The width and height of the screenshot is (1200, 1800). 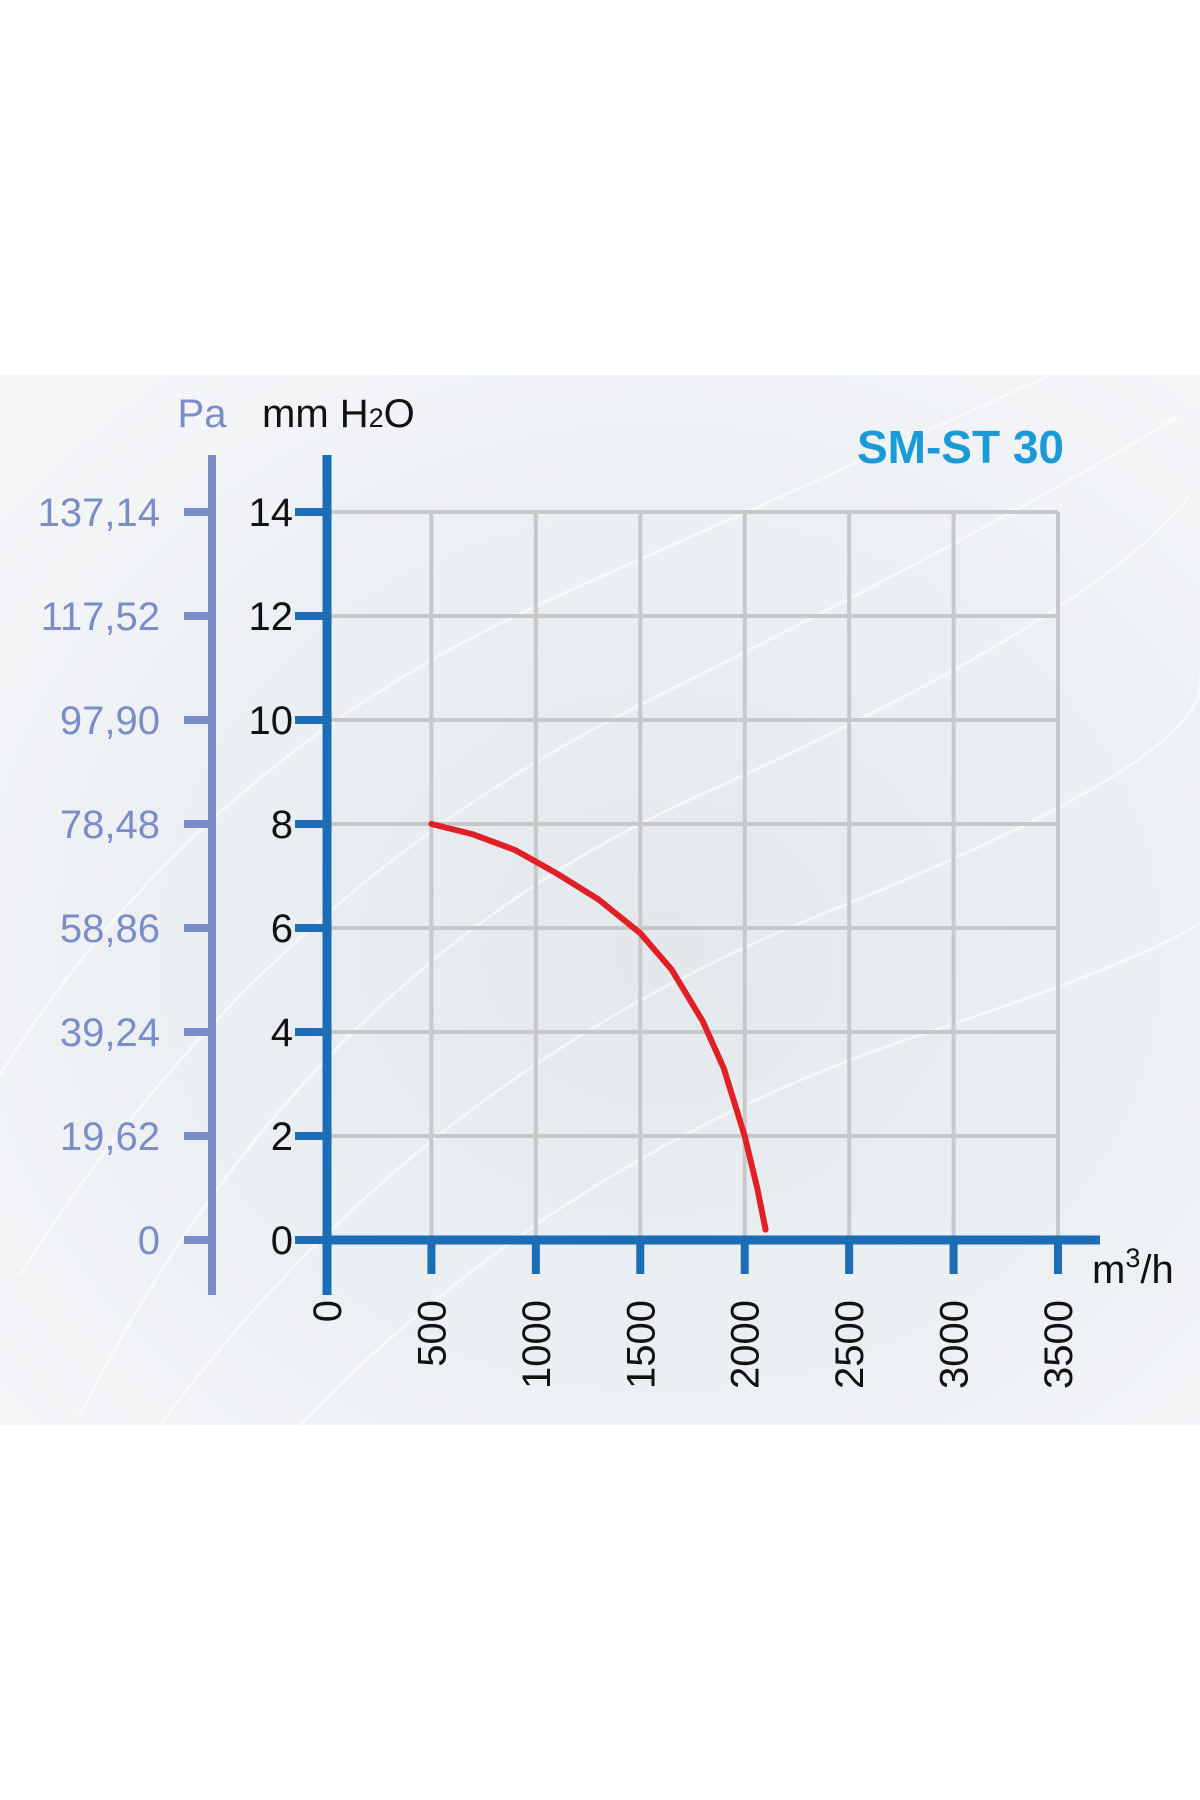 I want to click on y-tick-label: 8, so click(x=282, y=825).